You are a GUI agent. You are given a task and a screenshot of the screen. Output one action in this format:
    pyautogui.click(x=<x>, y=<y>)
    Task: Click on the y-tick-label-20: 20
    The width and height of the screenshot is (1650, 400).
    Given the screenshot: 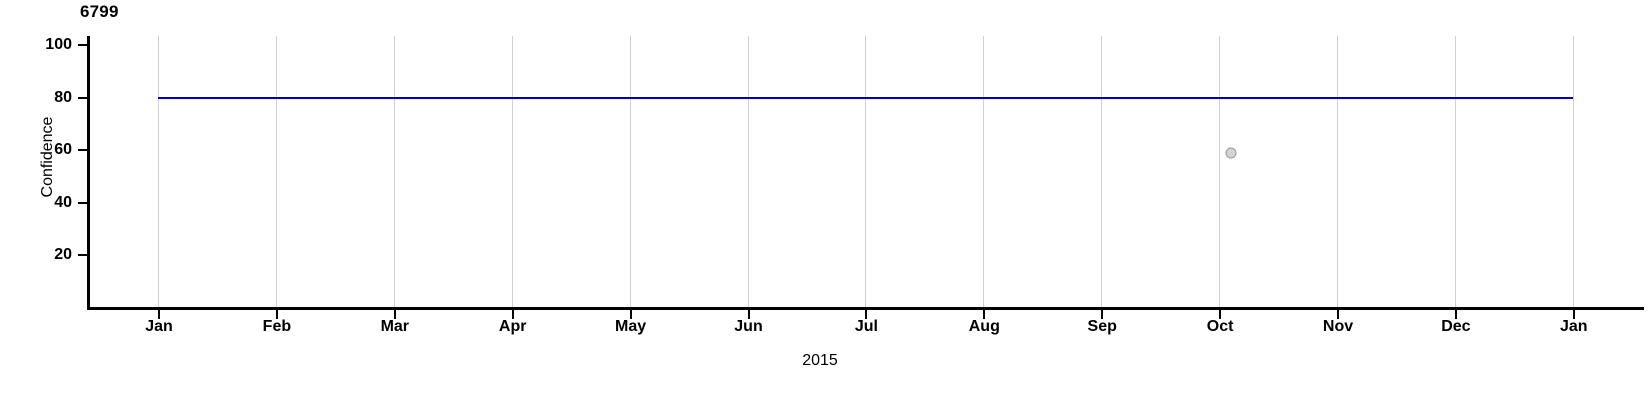 What is the action you would take?
    pyautogui.click(x=63, y=254)
    